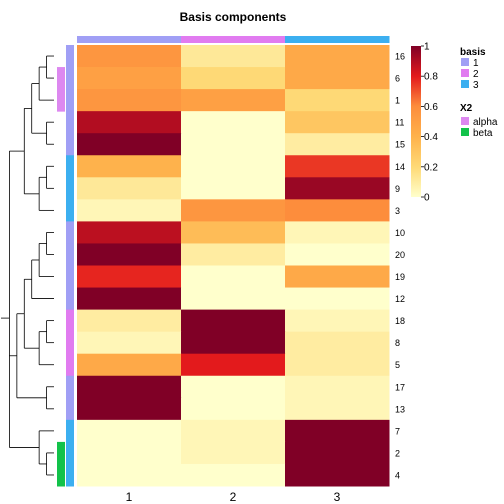  I want to click on column-label-1: 1, so click(129, 497).